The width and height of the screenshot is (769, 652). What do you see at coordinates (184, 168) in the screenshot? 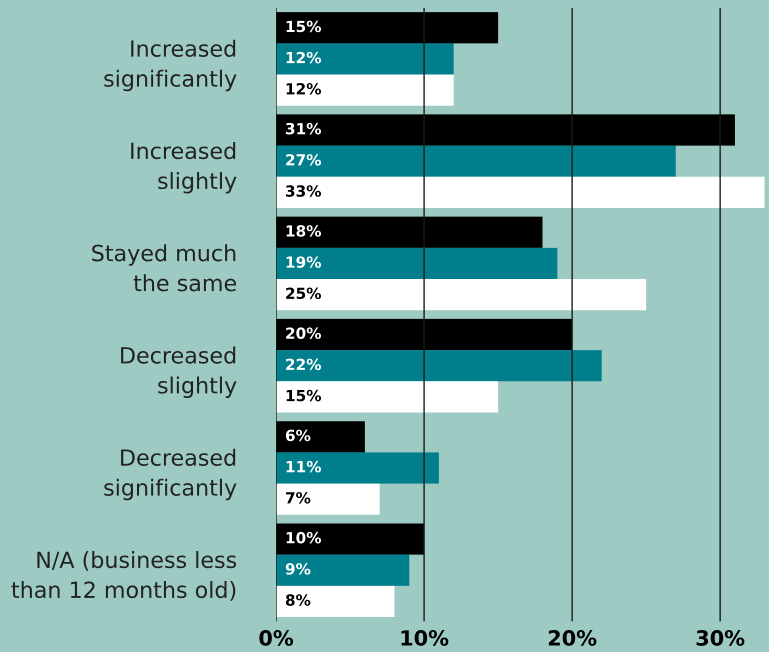
I see `y-tick-label: Increased slightly` at bounding box center [184, 168].